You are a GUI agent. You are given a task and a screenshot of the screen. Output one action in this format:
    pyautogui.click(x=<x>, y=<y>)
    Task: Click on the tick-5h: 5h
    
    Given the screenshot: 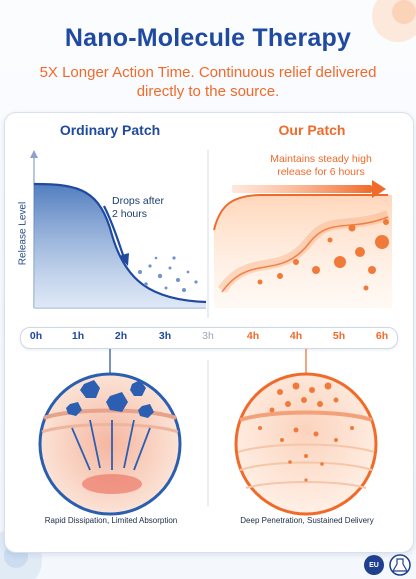 What is the action you would take?
    pyautogui.click(x=339, y=336)
    